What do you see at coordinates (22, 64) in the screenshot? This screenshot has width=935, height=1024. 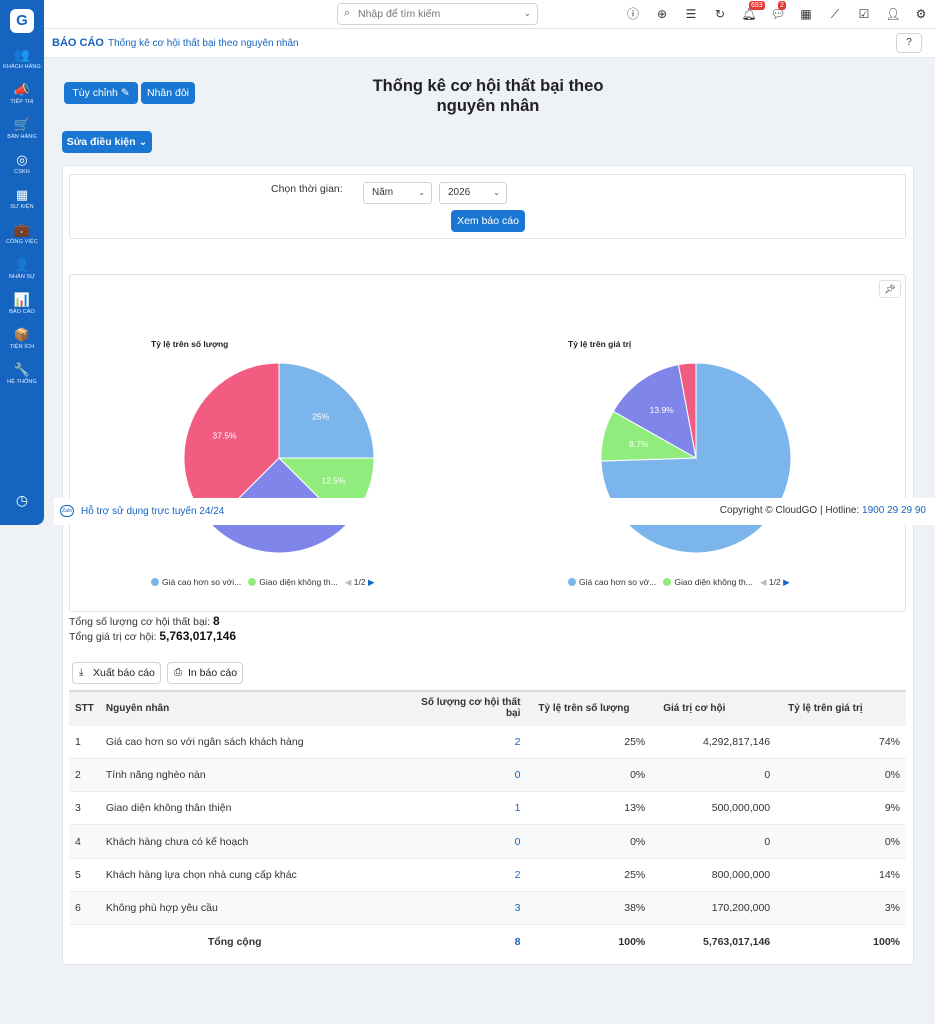 I see `sidebar-item-0: 👥 Khách hàng` at bounding box center [22, 64].